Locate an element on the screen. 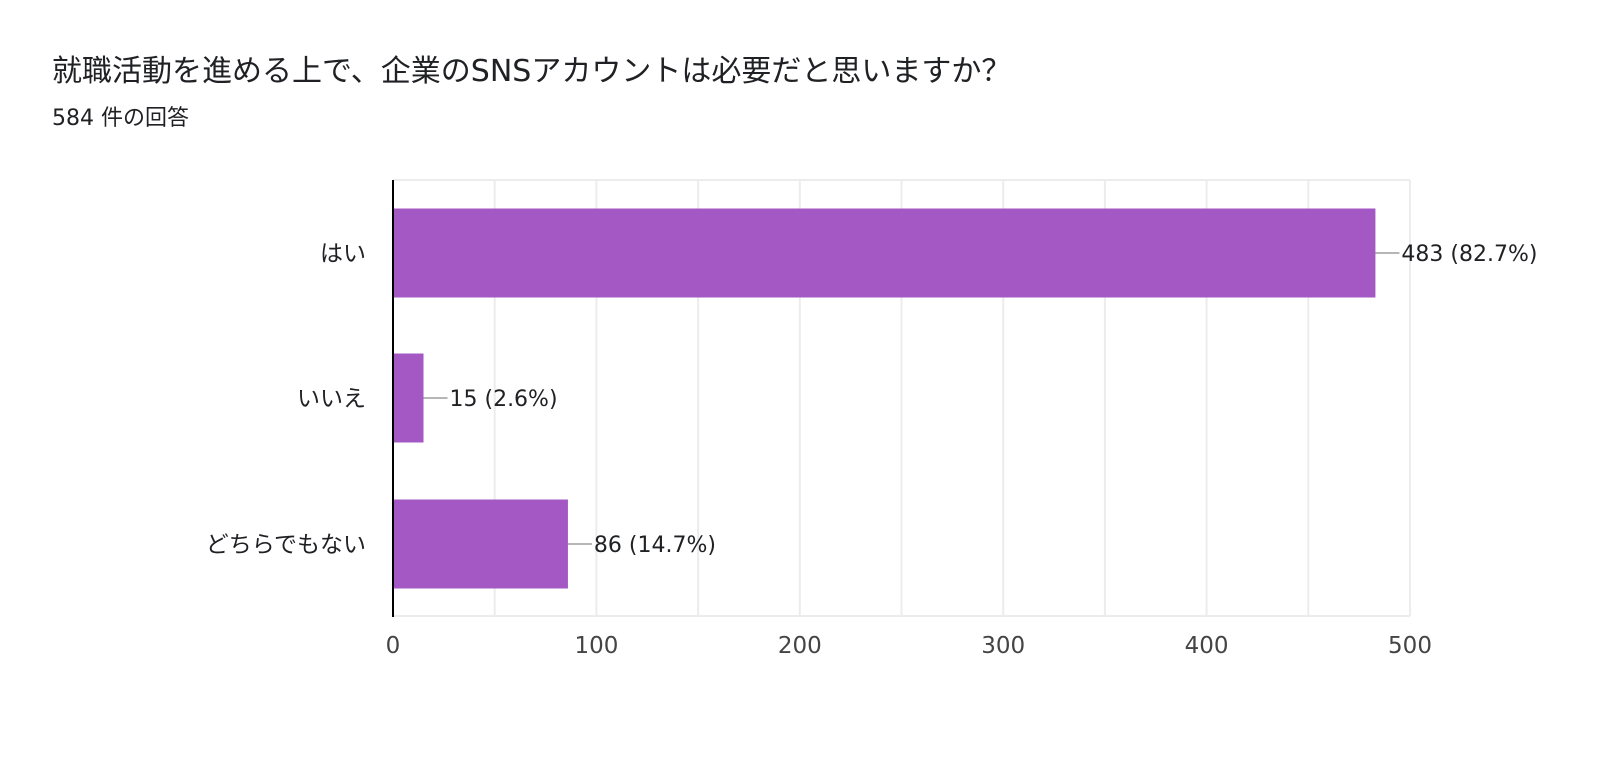  category-label: どちらでもない is located at coordinates (286, 545).